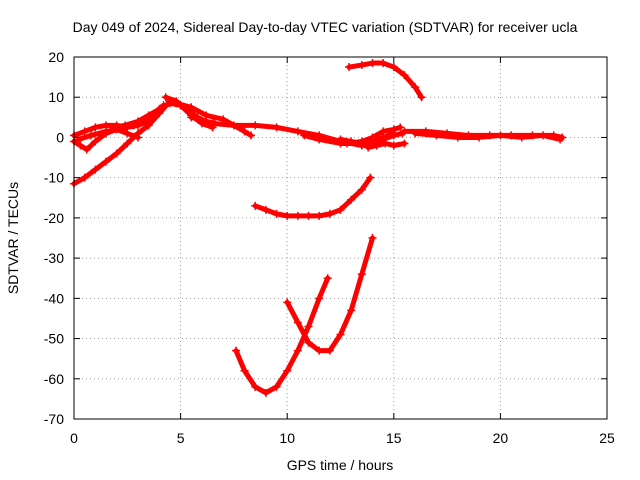  I want to click on y-tick-label: -20, so click(54, 218).